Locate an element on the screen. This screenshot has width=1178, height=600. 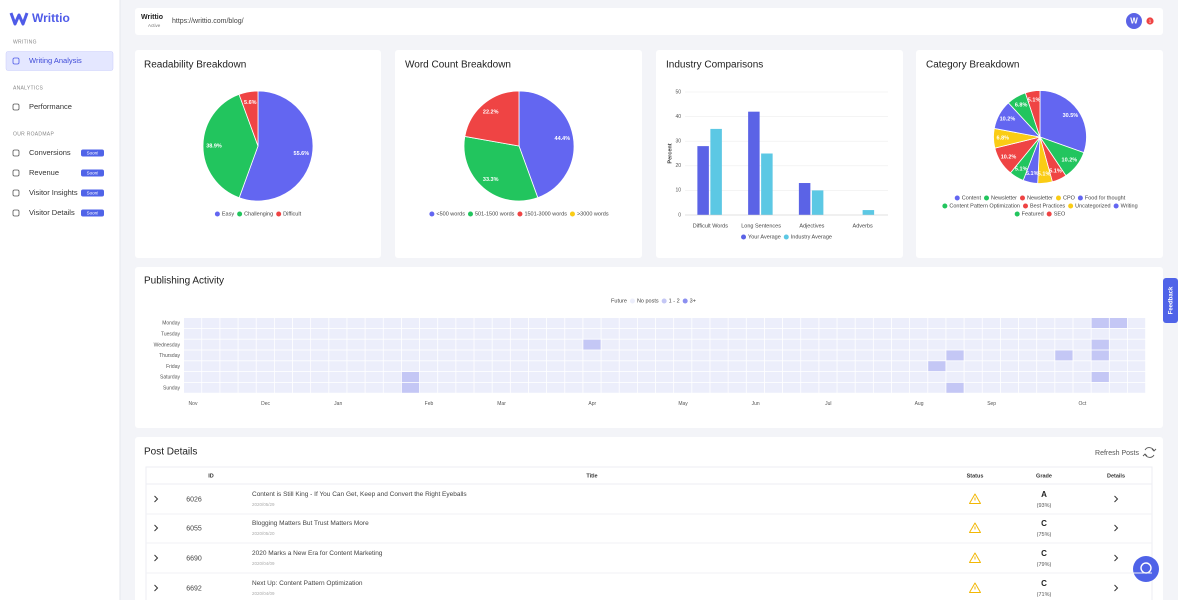
month-label: Feb is located at coordinates (429, 404).